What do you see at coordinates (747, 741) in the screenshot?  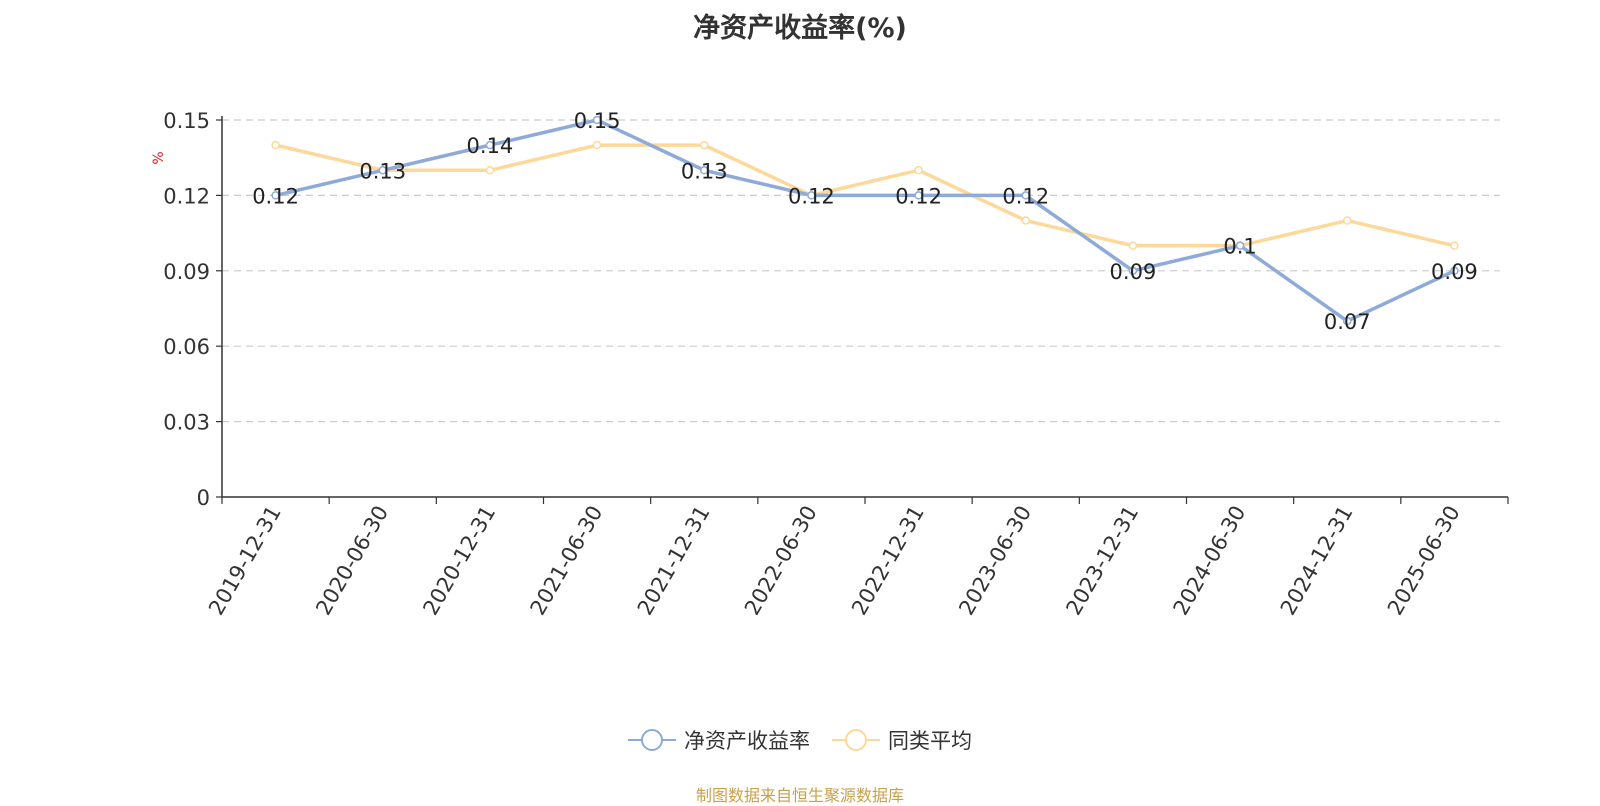 I see `legend-label: 净资产收益率` at bounding box center [747, 741].